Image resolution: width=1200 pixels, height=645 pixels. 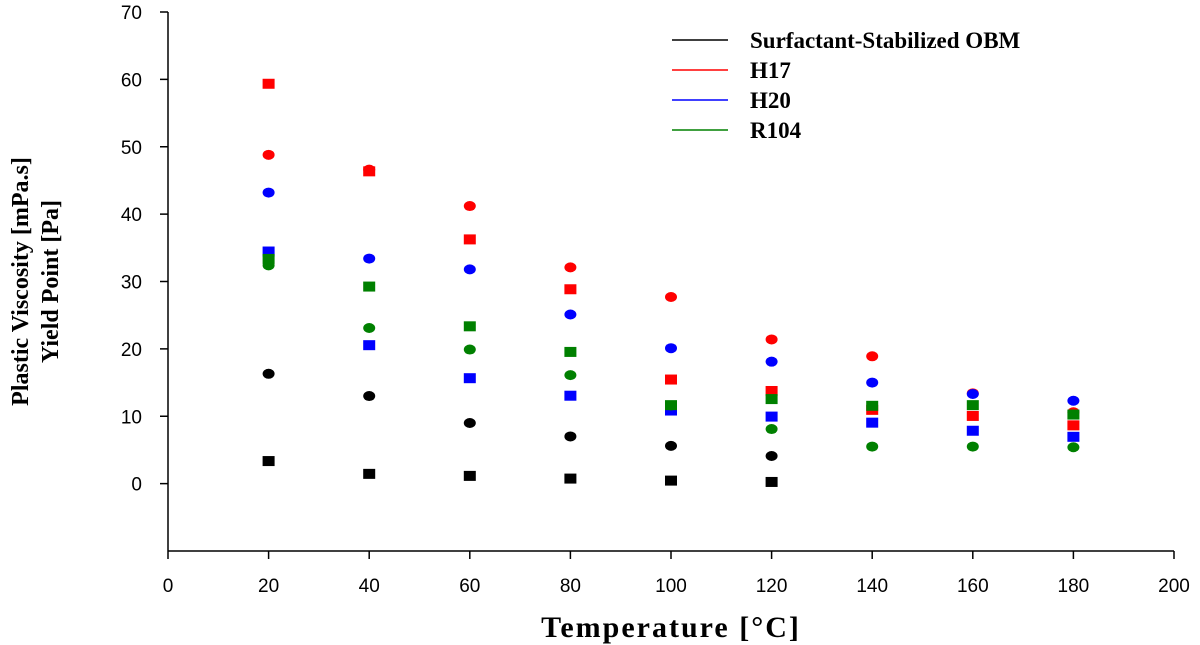 What do you see at coordinates (770, 70) in the screenshot?
I see `legend-label: H17` at bounding box center [770, 70].